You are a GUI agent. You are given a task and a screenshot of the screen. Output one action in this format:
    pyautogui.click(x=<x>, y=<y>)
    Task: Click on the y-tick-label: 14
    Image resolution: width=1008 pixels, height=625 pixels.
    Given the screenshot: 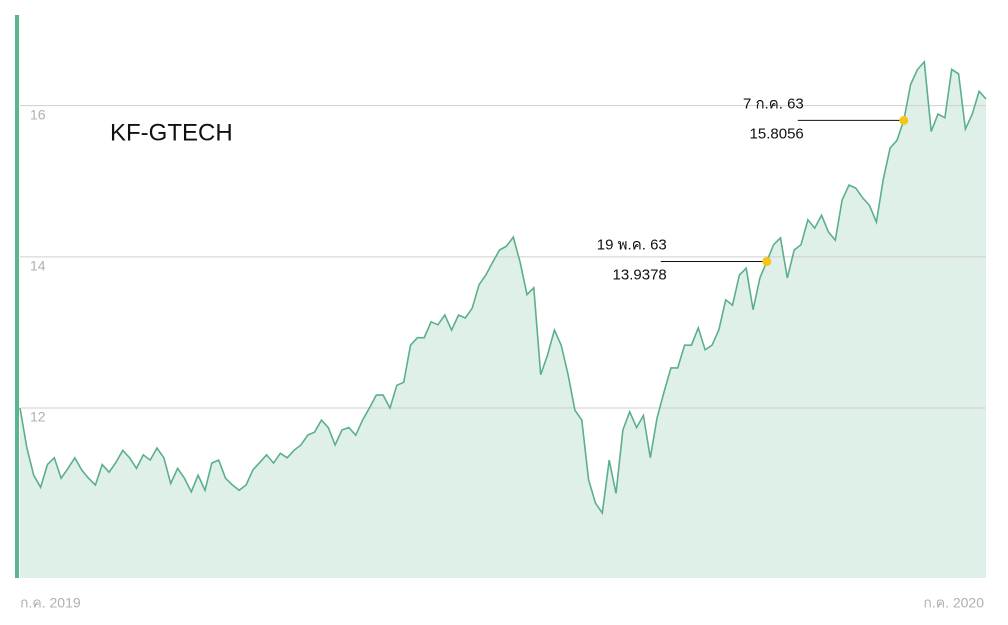 What is the action you would take?
    pyautogui.click(x=38, y=266)
    